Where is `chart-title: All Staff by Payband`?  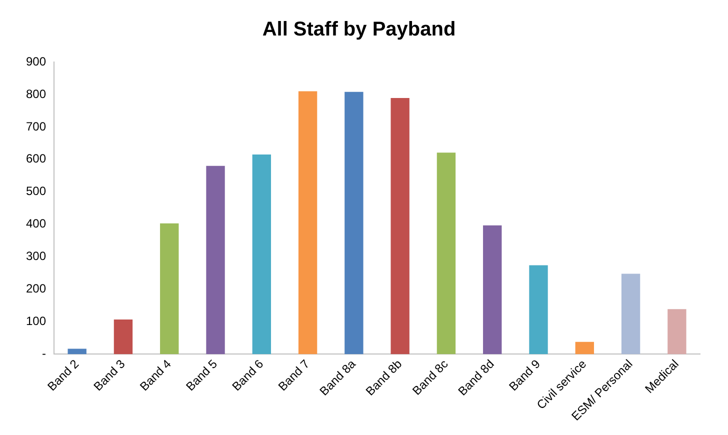 chart-title: All Staff by Payband is located at coordinates (359, 29).